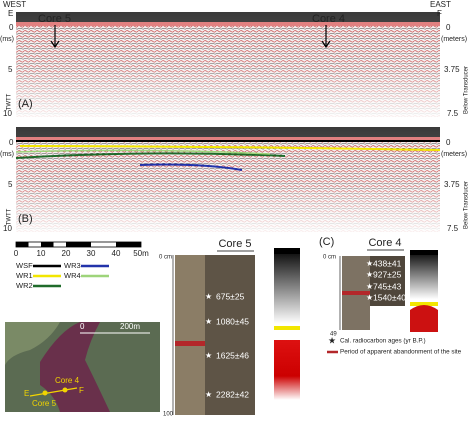  I want to click on scale-label: 30, so click(91, 253).